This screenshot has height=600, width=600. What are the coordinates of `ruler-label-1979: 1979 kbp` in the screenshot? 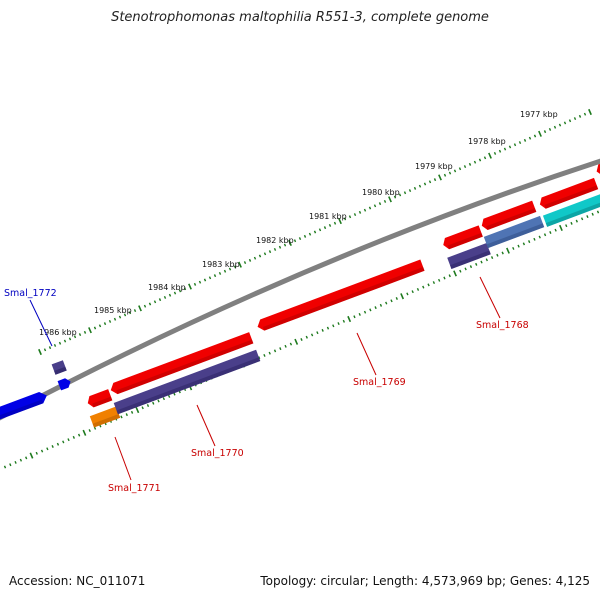 It's located at (434, 166).